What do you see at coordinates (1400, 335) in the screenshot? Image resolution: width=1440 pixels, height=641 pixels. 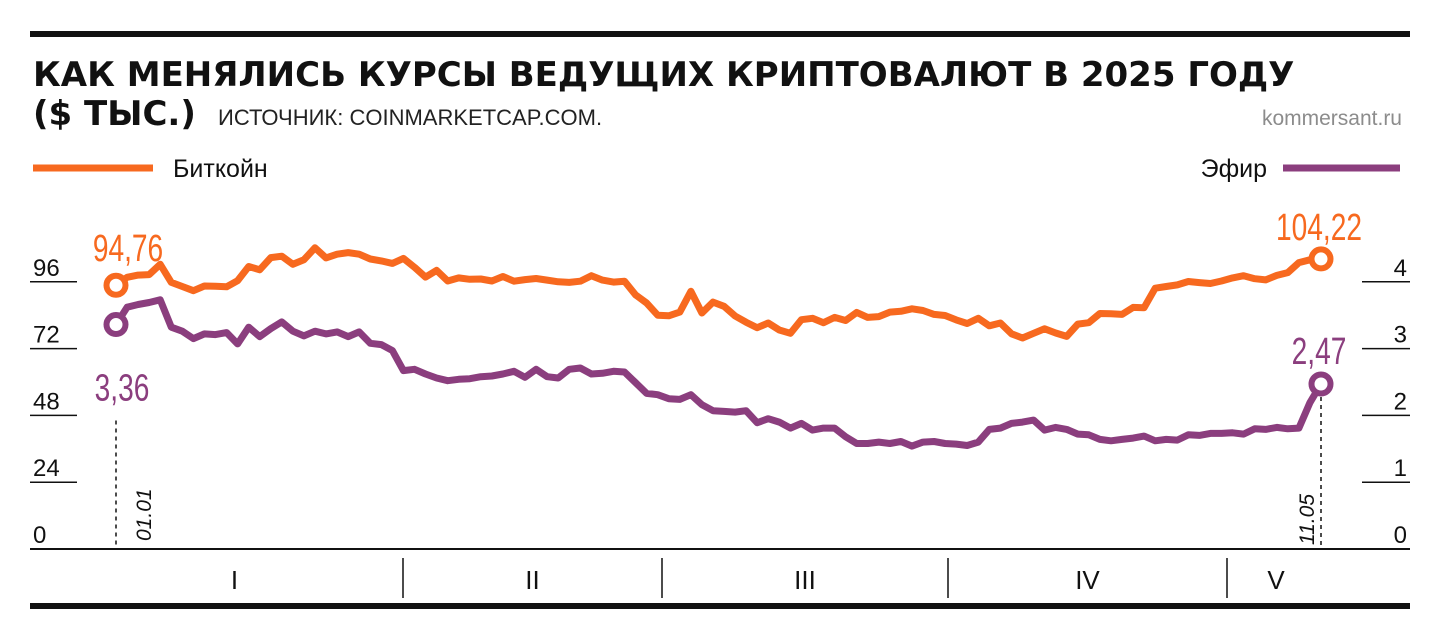 I see `right-tick-label: 3` at bounding box center [1400, 335].